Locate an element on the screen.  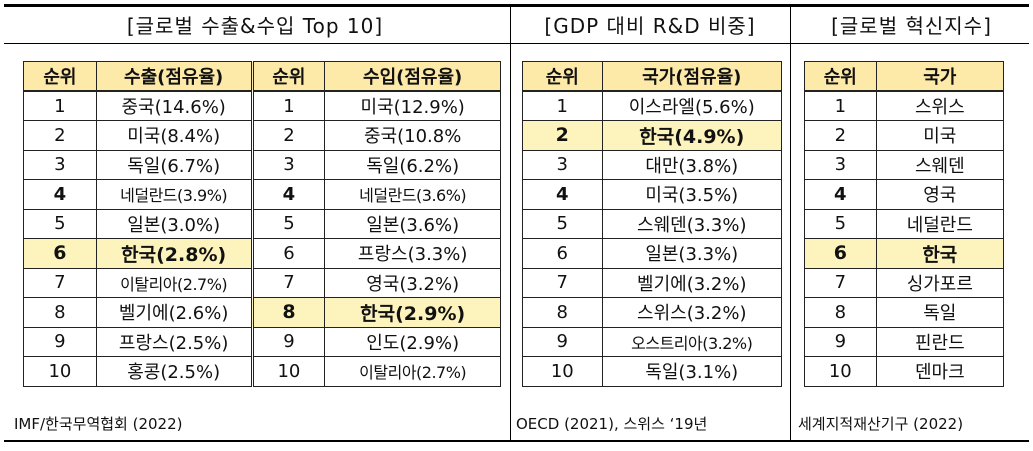
table-row: 3 대만(3.8%) is located at coordinates (652, 164).